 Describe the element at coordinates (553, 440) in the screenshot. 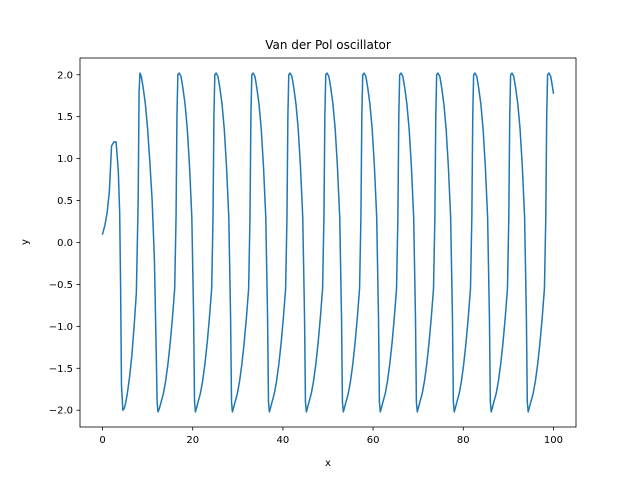

I see `x-tick-label: 100` at that location.